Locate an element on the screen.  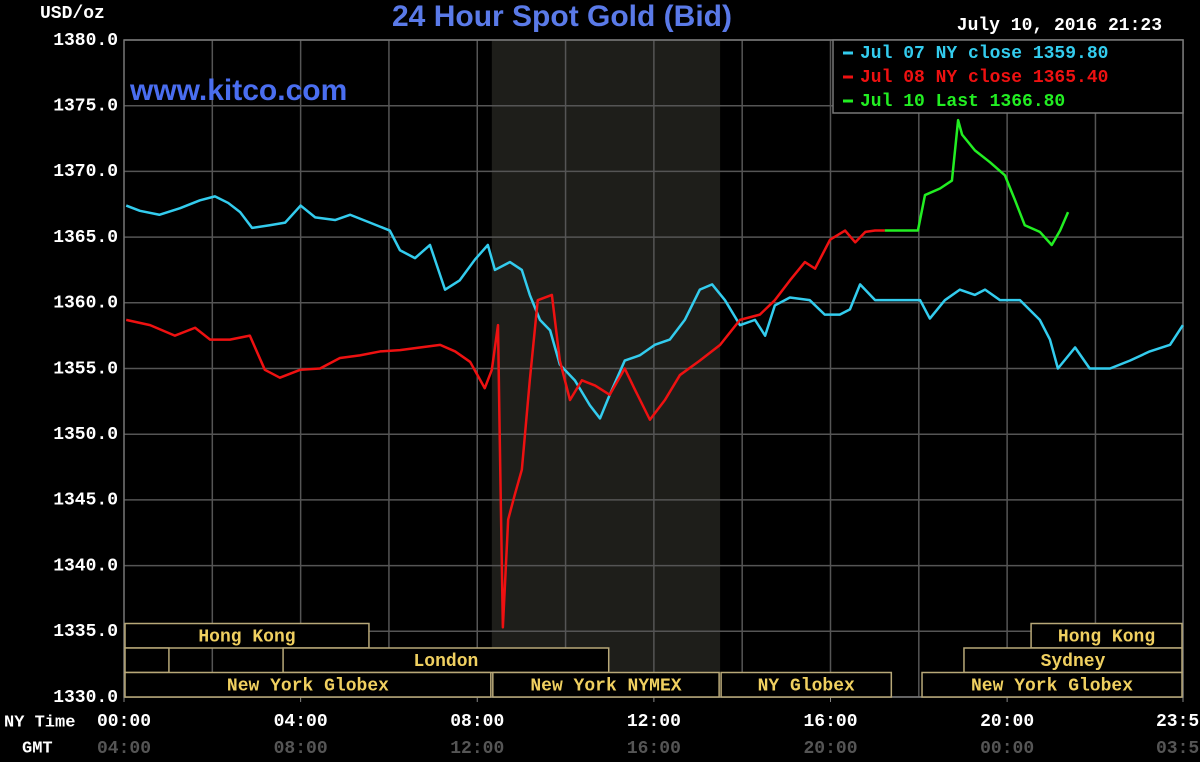
x-tick-label: 20:00 is located at coordinates (1007, 722).